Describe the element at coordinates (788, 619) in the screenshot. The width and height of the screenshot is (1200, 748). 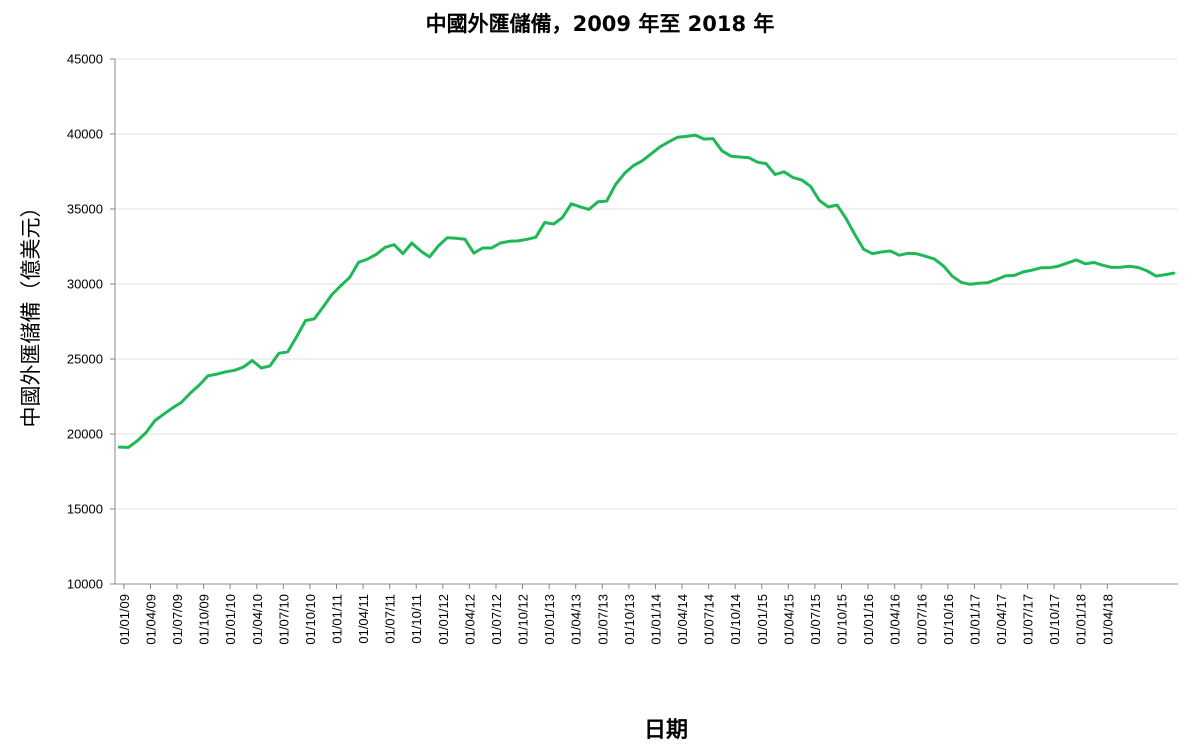
I see `x-tick-label: 01/04/15` at that location.